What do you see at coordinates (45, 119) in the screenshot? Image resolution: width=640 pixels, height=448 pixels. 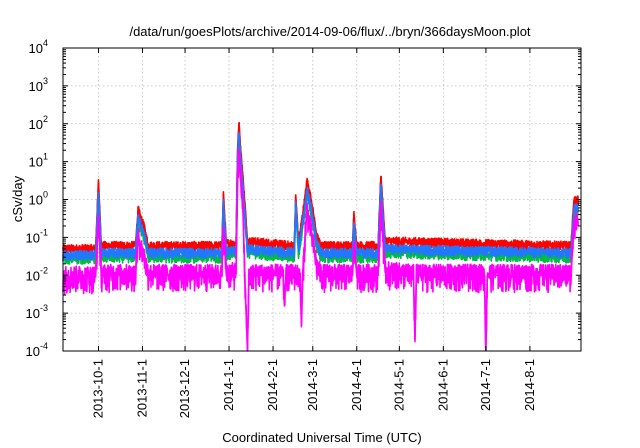 I see `y-tick-exponent: 2` at bounding box center [45, 119].